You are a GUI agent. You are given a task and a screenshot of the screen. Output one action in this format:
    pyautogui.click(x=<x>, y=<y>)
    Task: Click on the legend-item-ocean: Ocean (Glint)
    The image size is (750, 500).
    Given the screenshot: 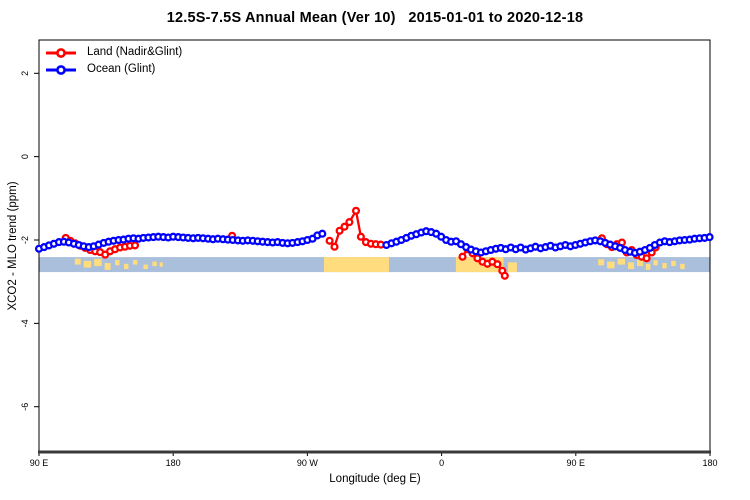 What is the action you would take?
    pyautogui.click(x=113, y=69)
    